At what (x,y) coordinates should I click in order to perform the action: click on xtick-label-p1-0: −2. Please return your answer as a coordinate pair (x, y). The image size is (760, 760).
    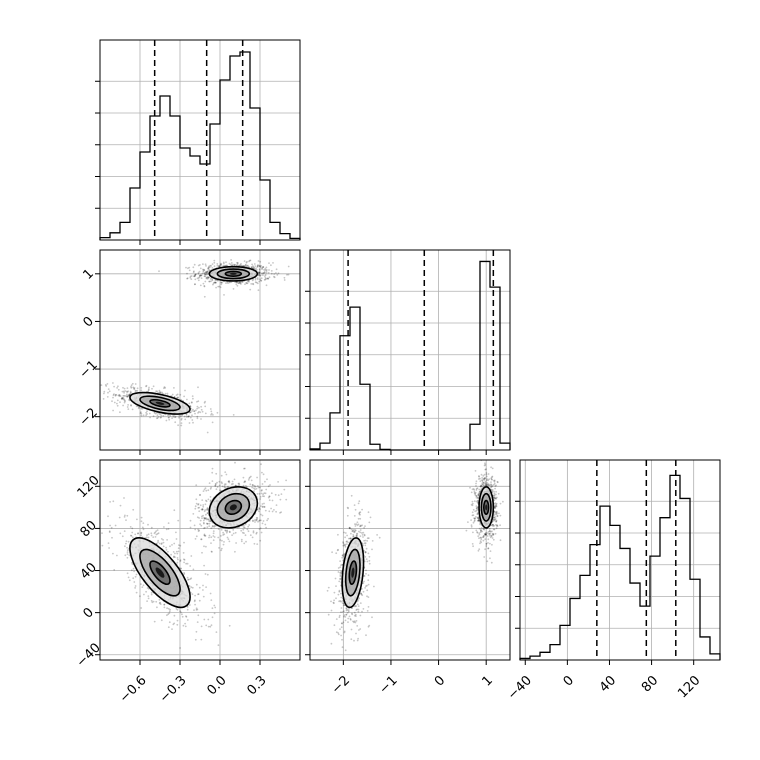
    Looking at the image, I should click on (341, 685).